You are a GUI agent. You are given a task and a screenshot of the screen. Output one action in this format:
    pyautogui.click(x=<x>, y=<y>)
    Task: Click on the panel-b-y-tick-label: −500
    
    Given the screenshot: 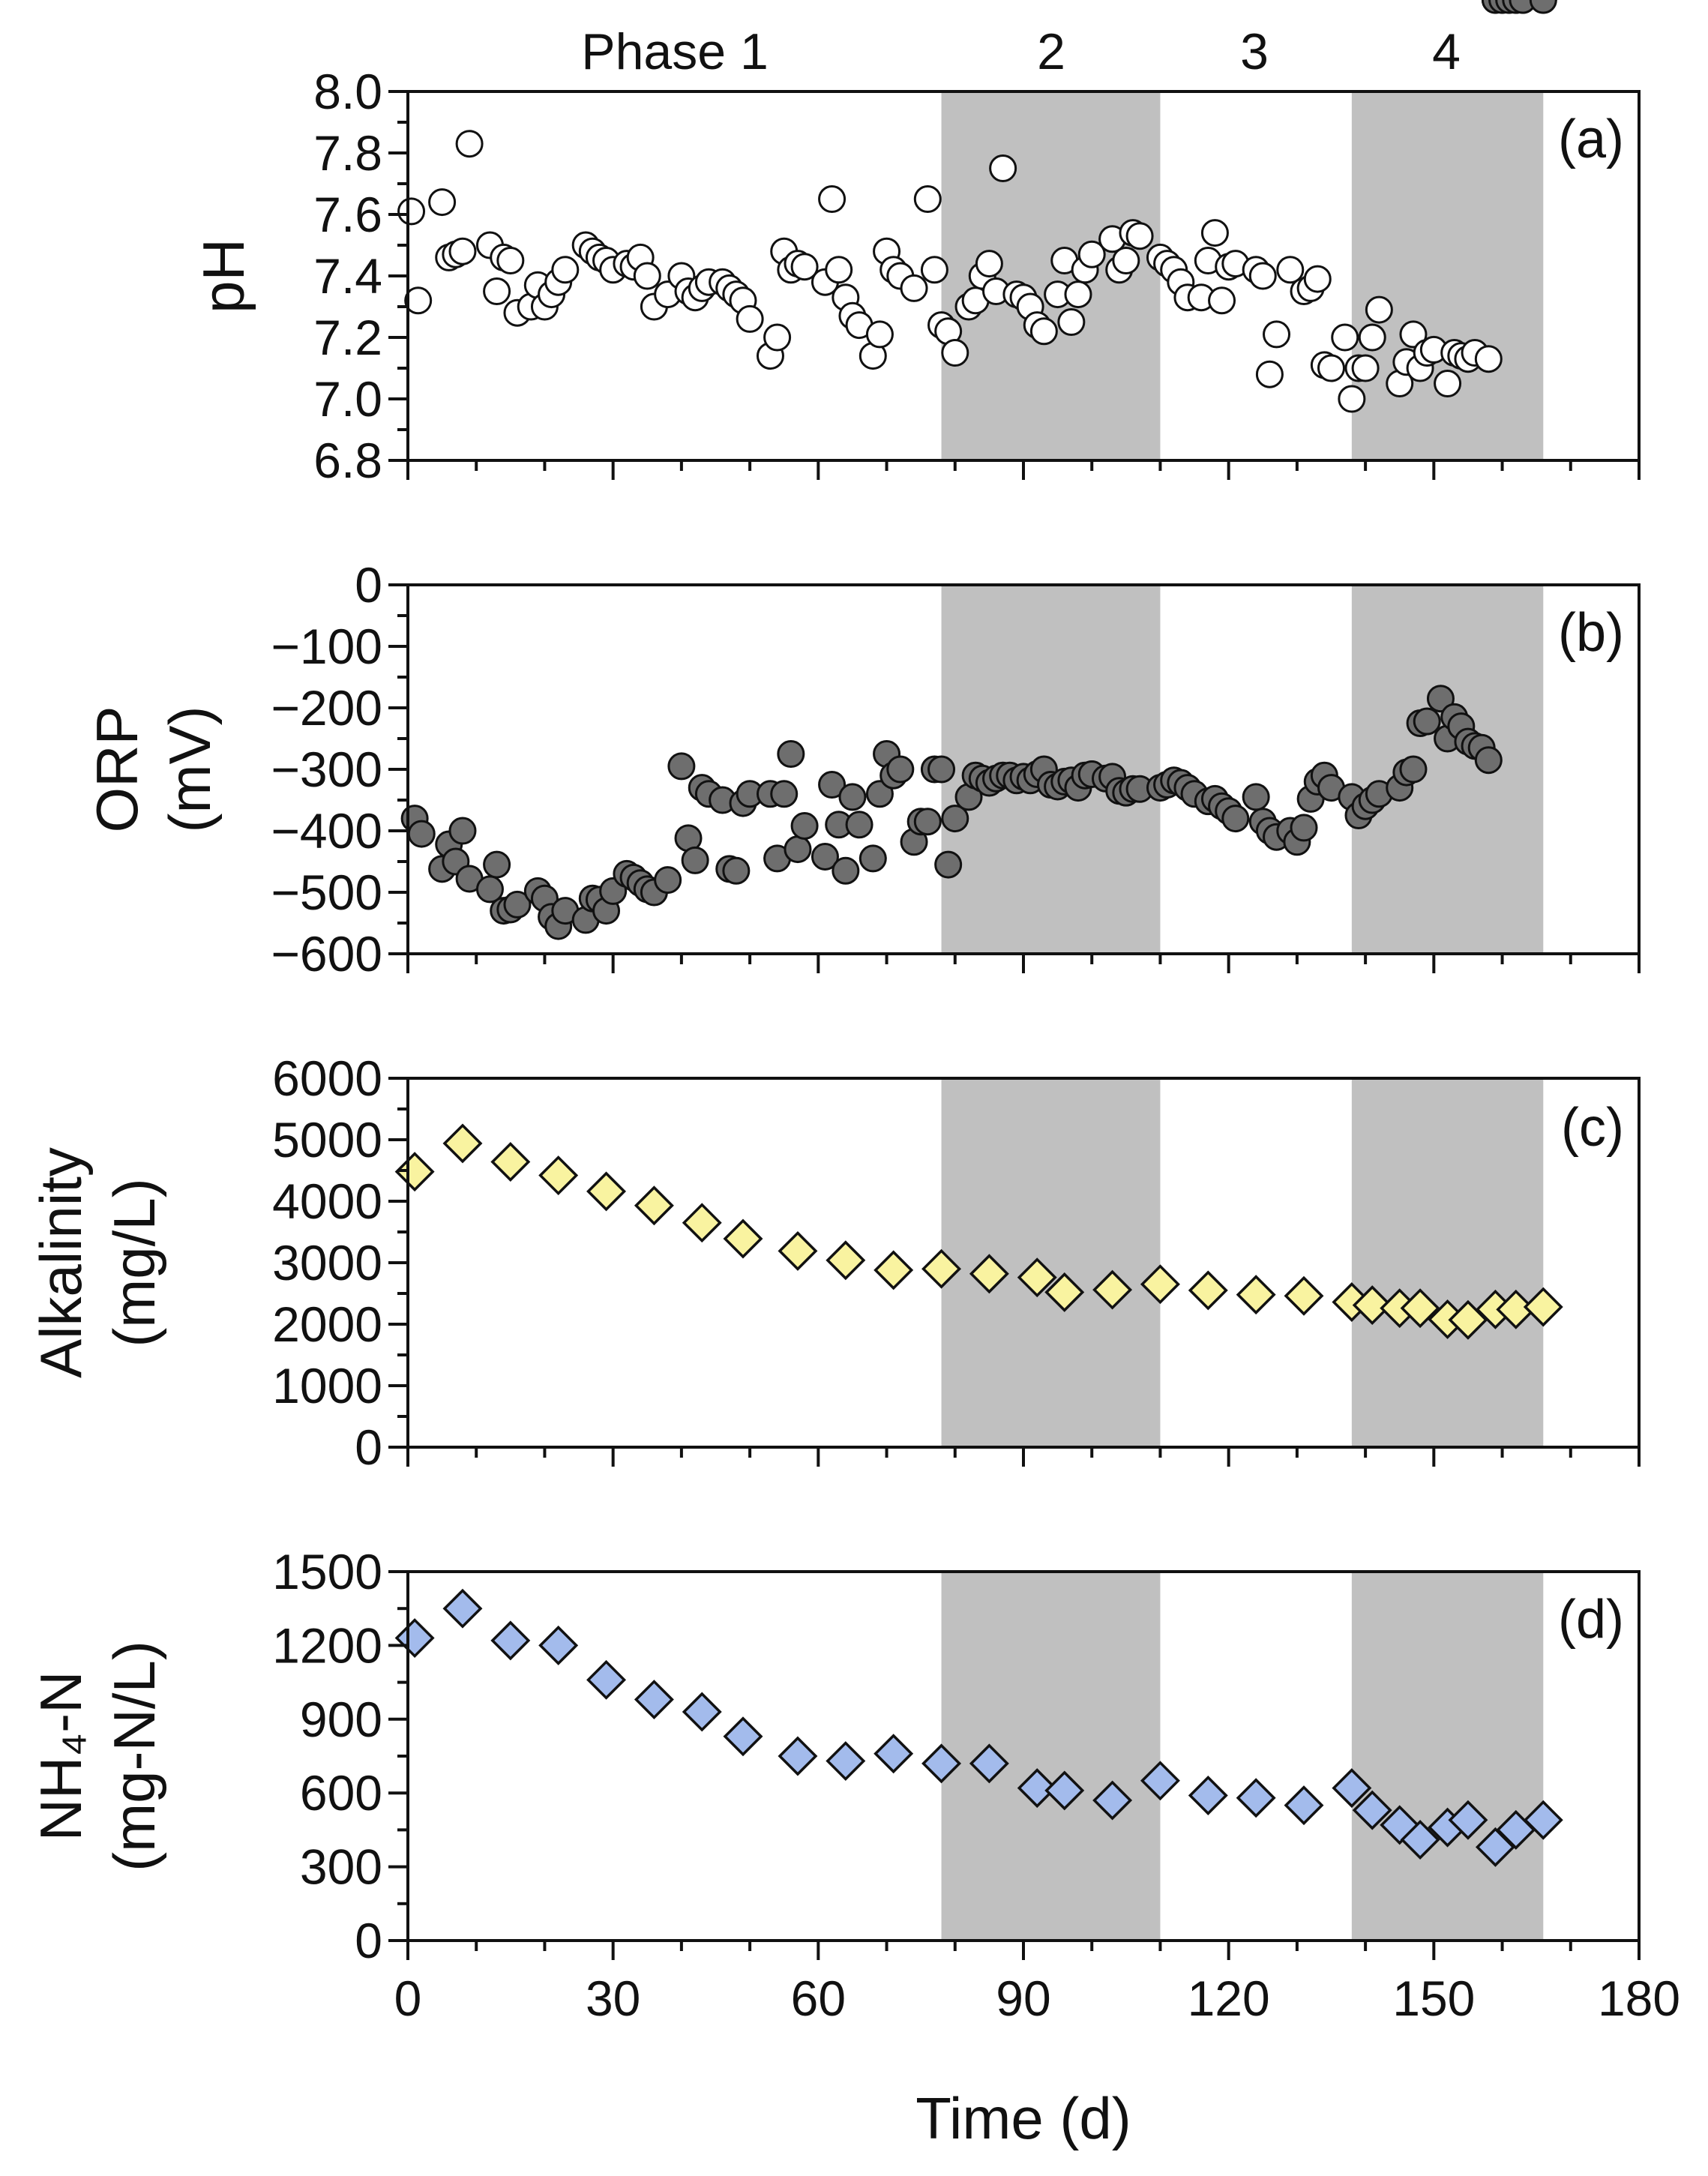 What is the action you would take?
    pyautogui.click(x=326, y=893)
    